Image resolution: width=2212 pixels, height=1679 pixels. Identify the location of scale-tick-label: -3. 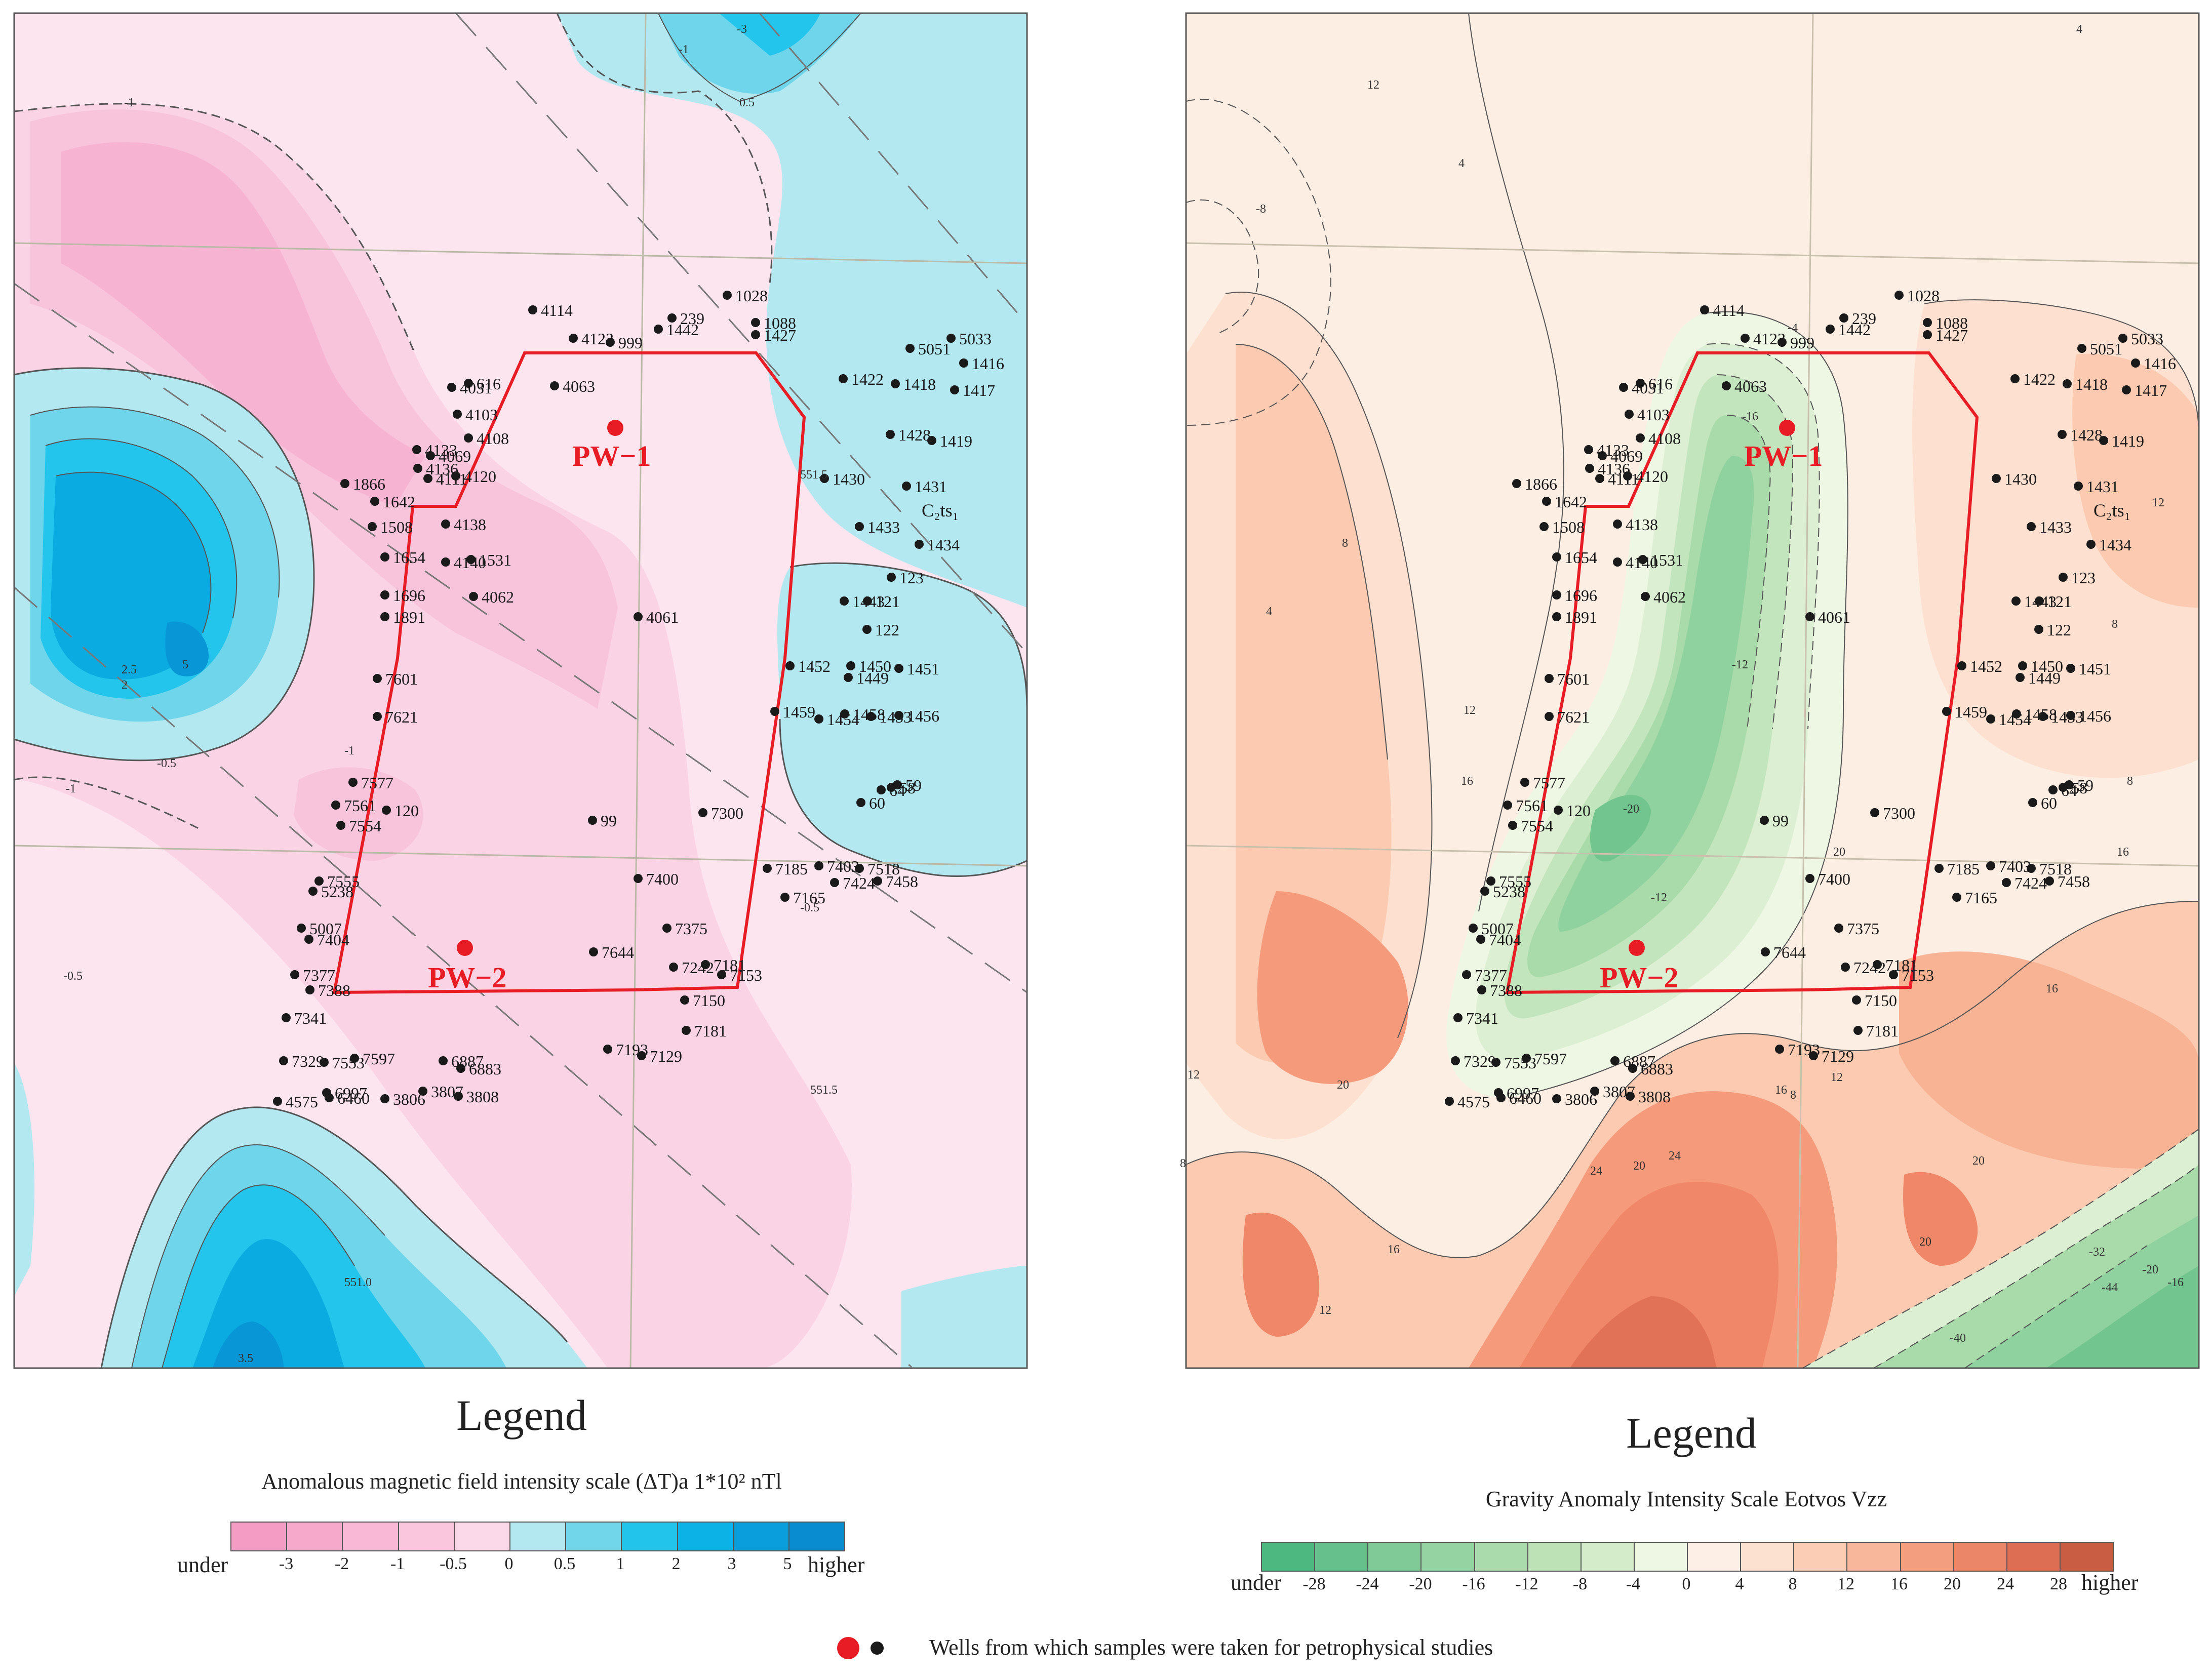
(286, 1563).